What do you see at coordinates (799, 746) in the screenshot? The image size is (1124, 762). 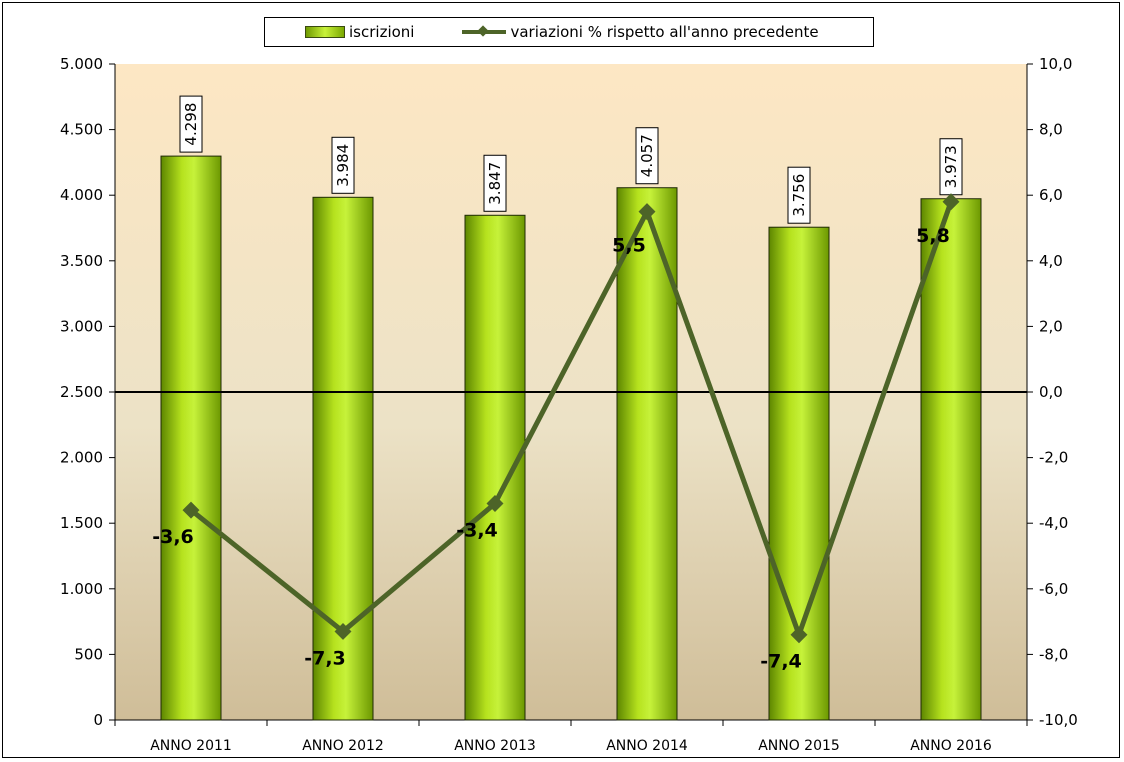 I see `x-tick-label: ANNO 2015` at bounding box center [799, 746].